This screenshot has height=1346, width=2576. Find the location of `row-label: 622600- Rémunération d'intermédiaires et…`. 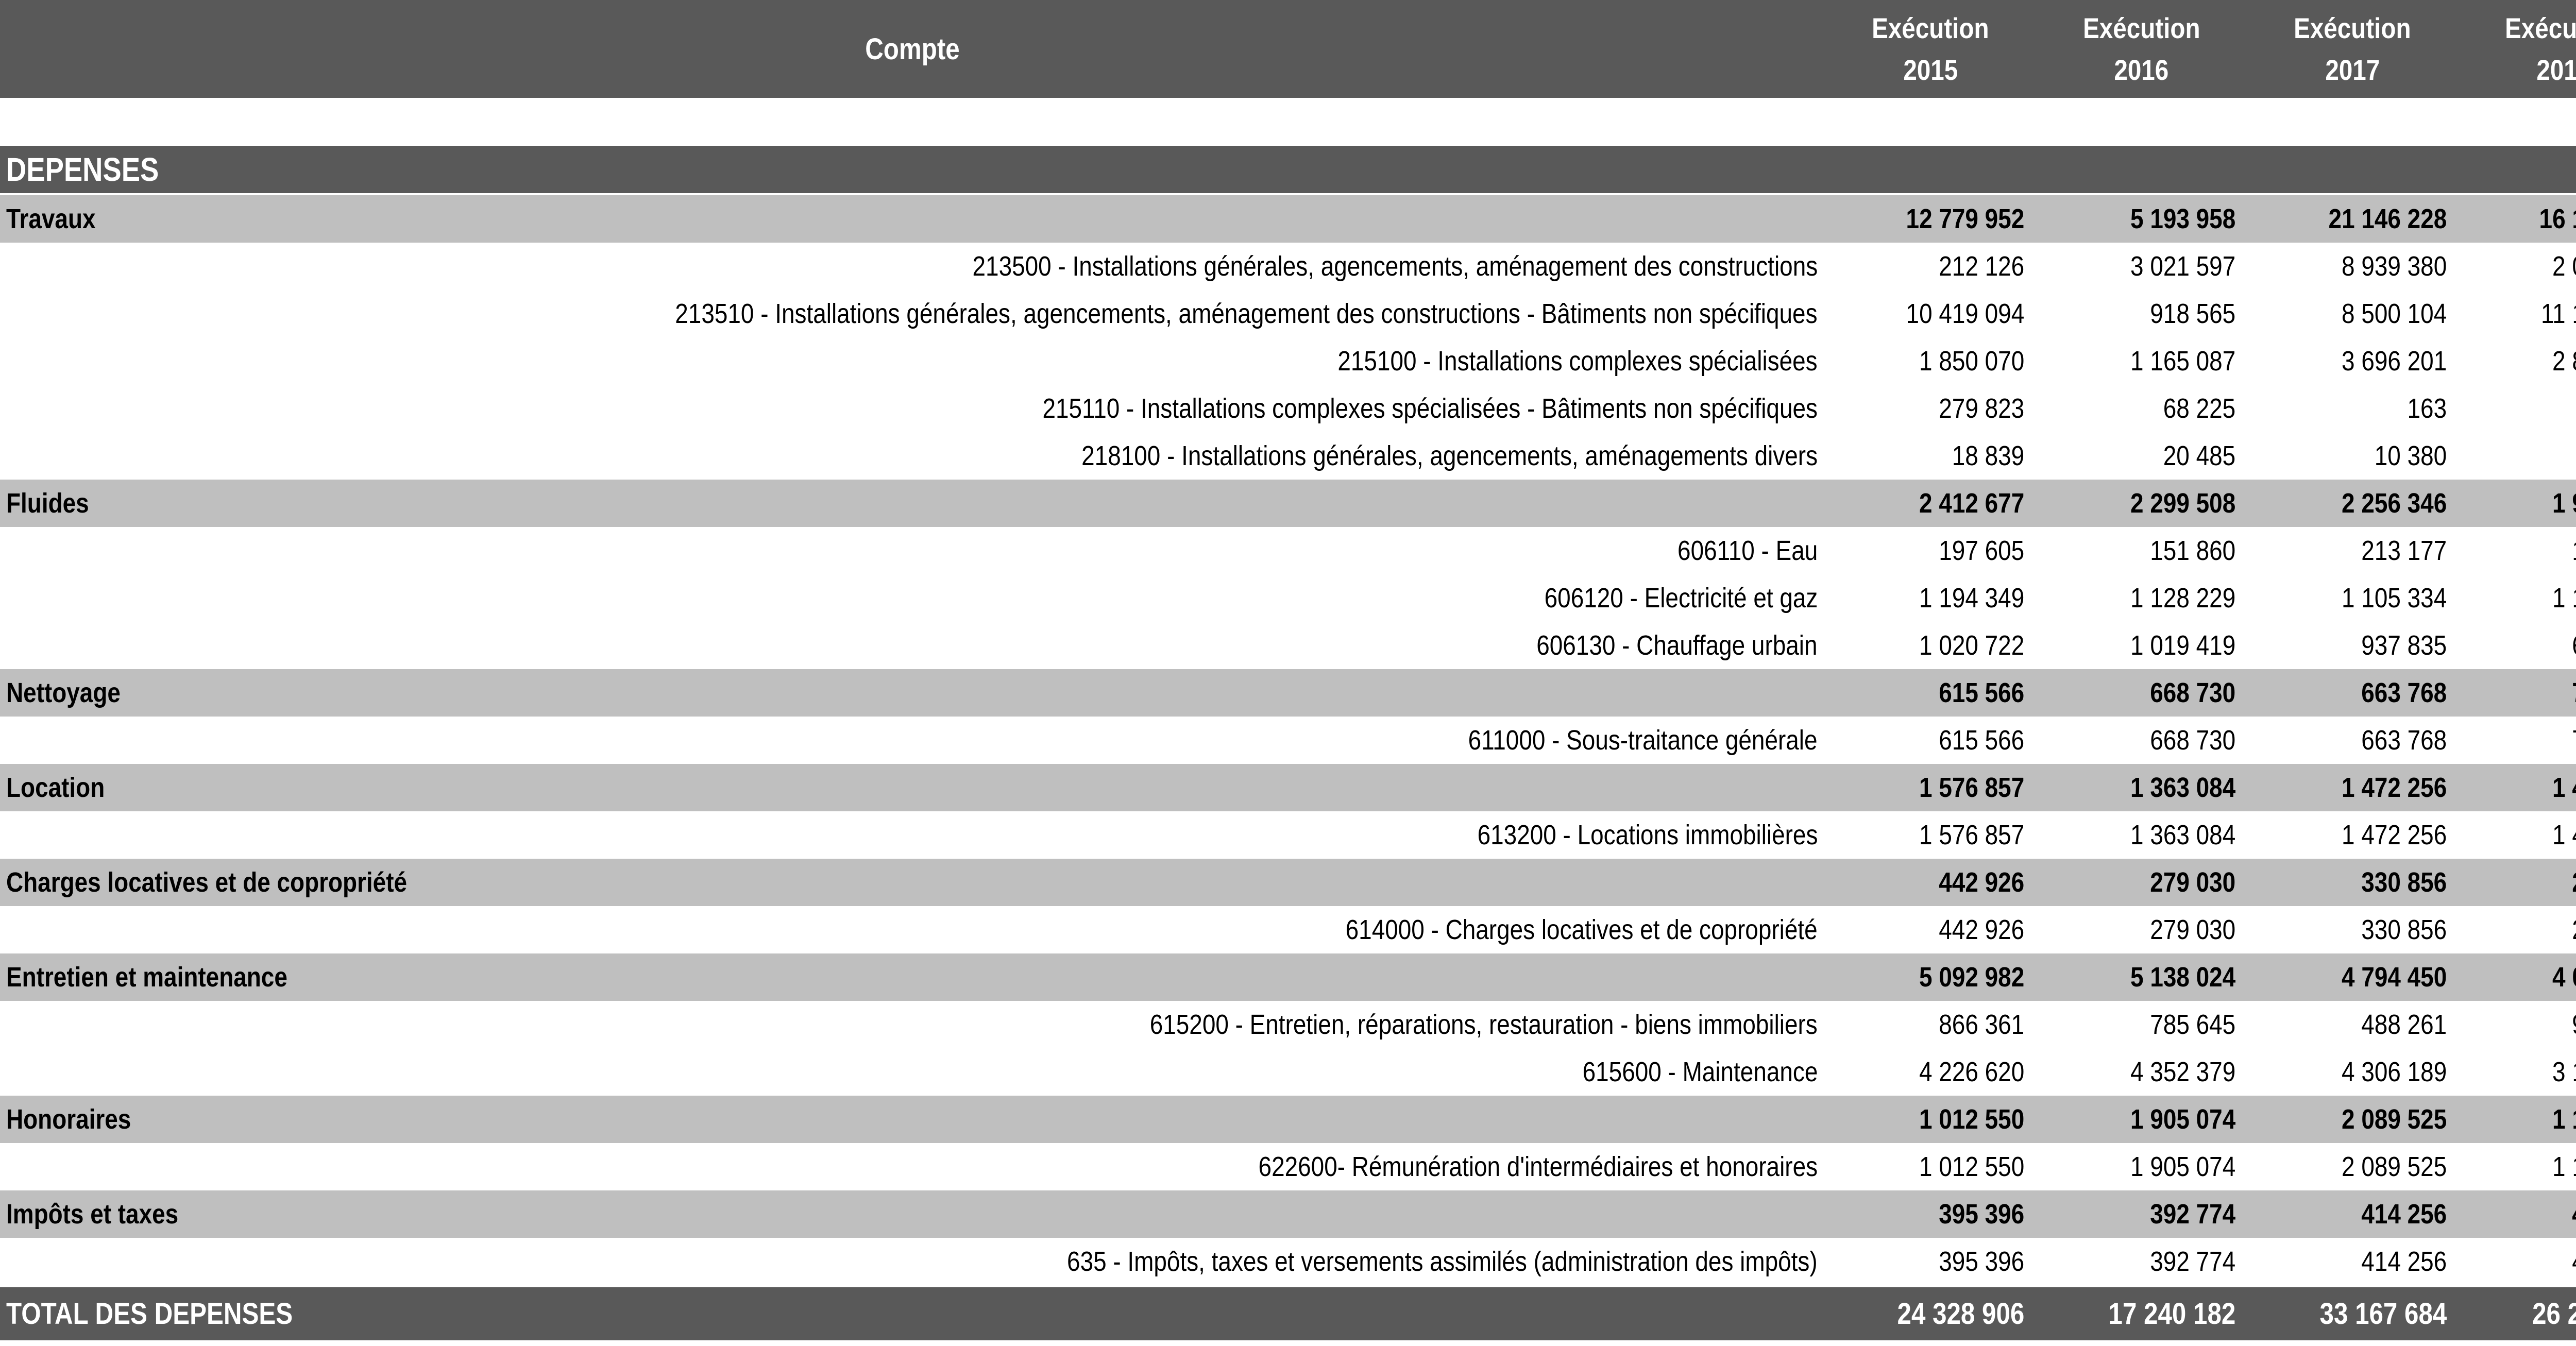

row-label: 622600- Rémunération d'intermédiaires et… is located at coordinates (1538, 1166).